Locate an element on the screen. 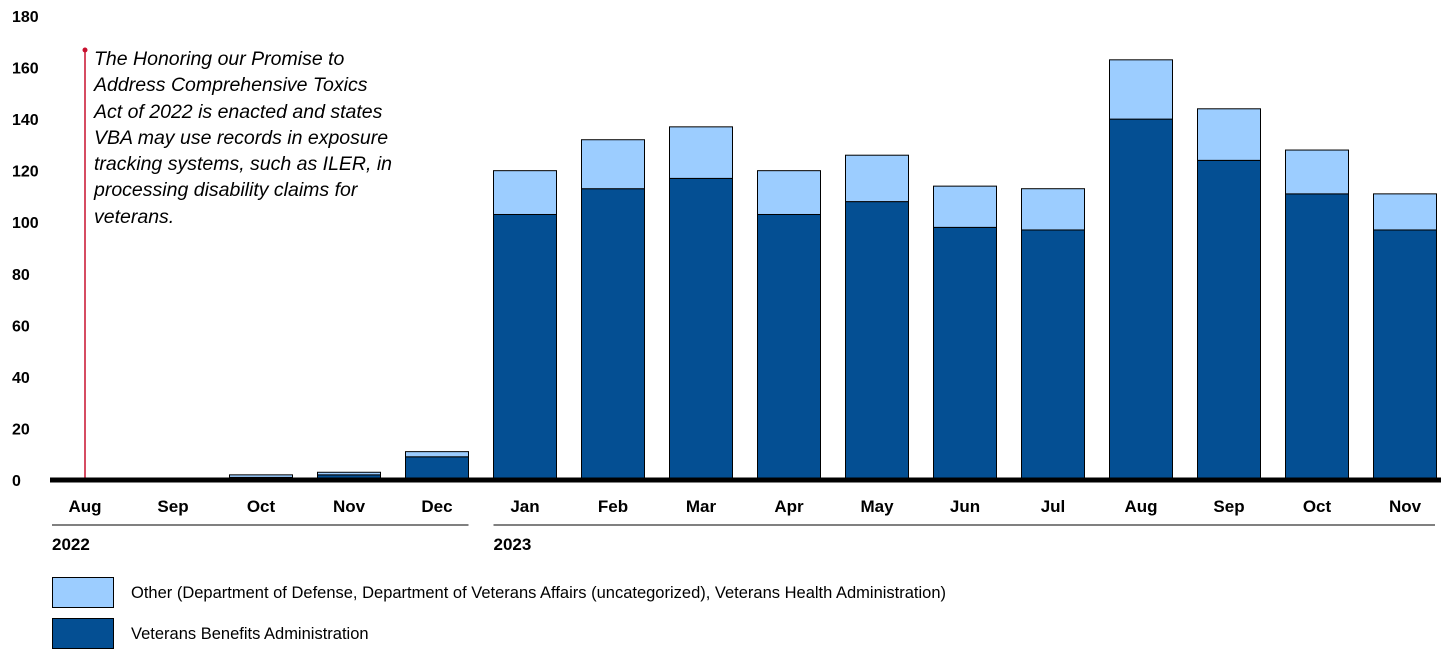 This screenshot has width=1441, height=659. x-tick-label: Jul is located at coordinates (1053, 506).